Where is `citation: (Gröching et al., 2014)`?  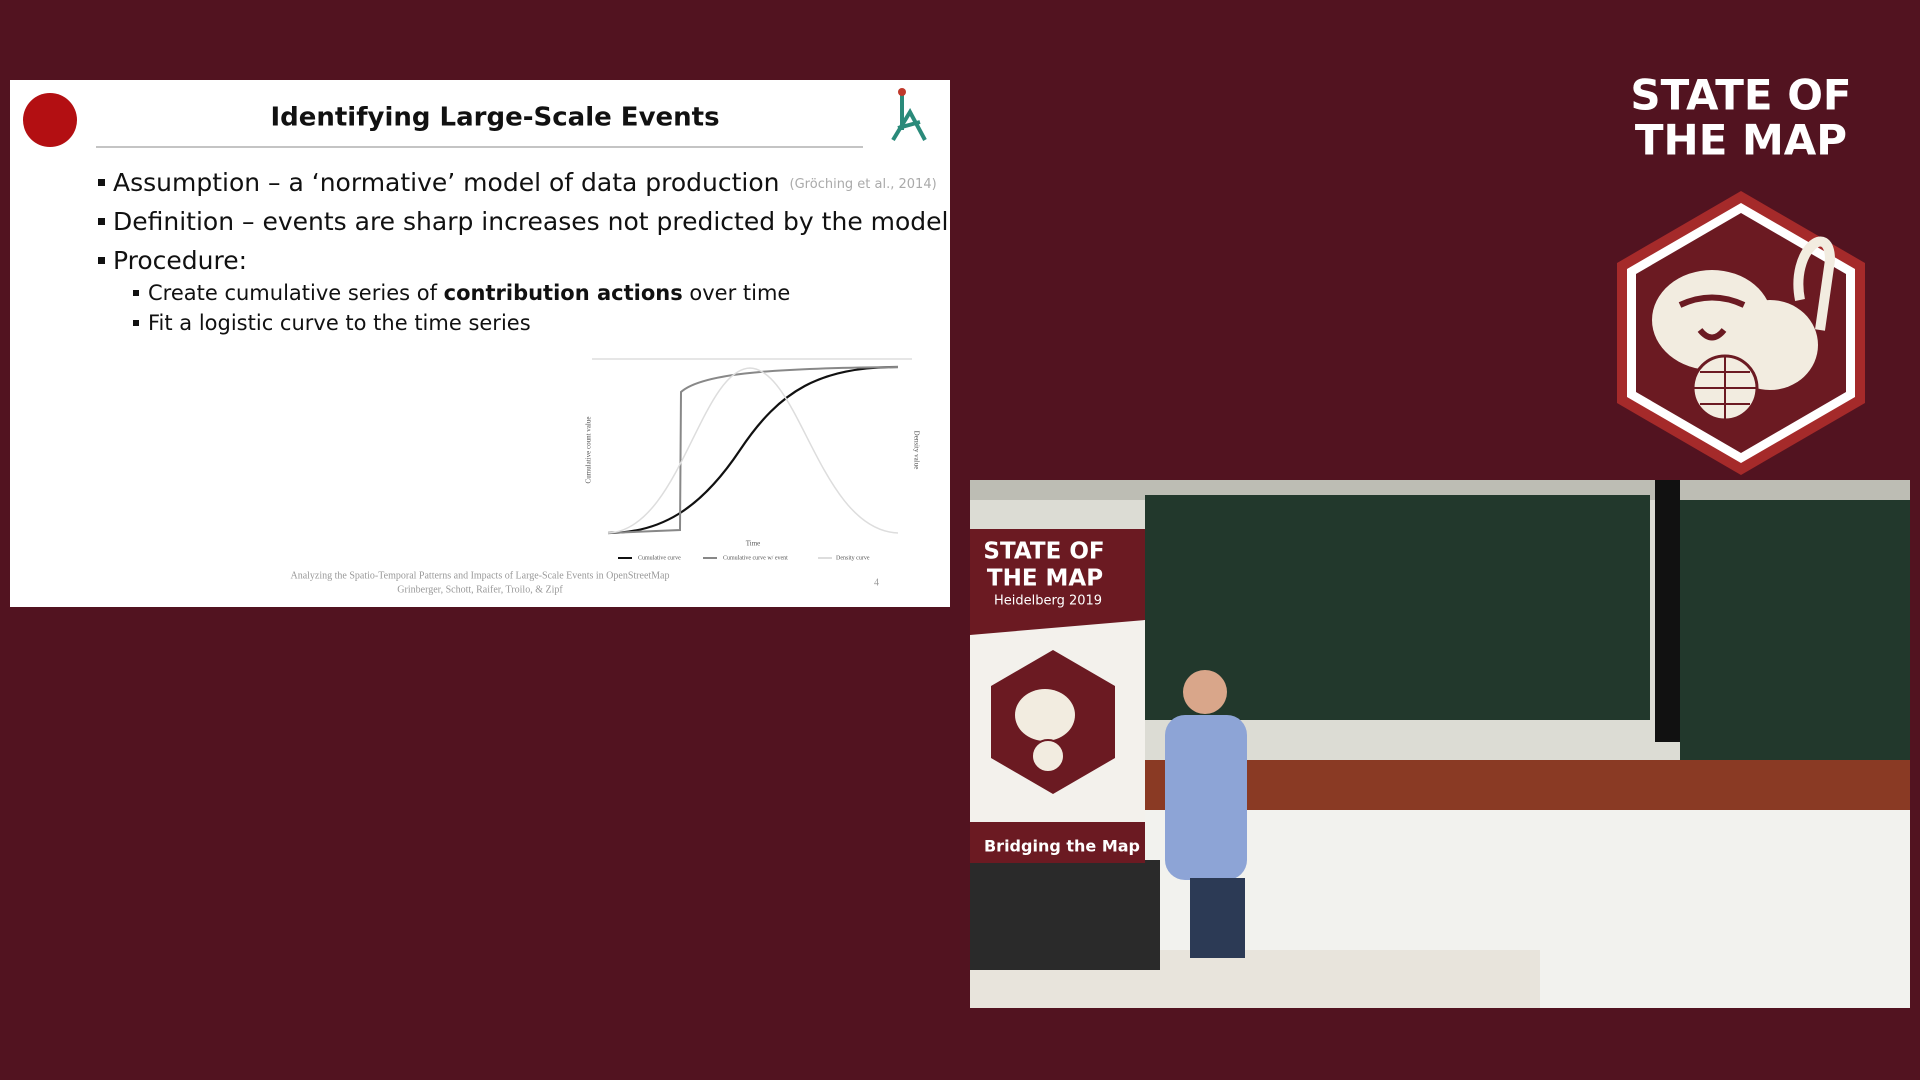 citation: (Gröching et al., 2014) is located at coordinates (863, 184).